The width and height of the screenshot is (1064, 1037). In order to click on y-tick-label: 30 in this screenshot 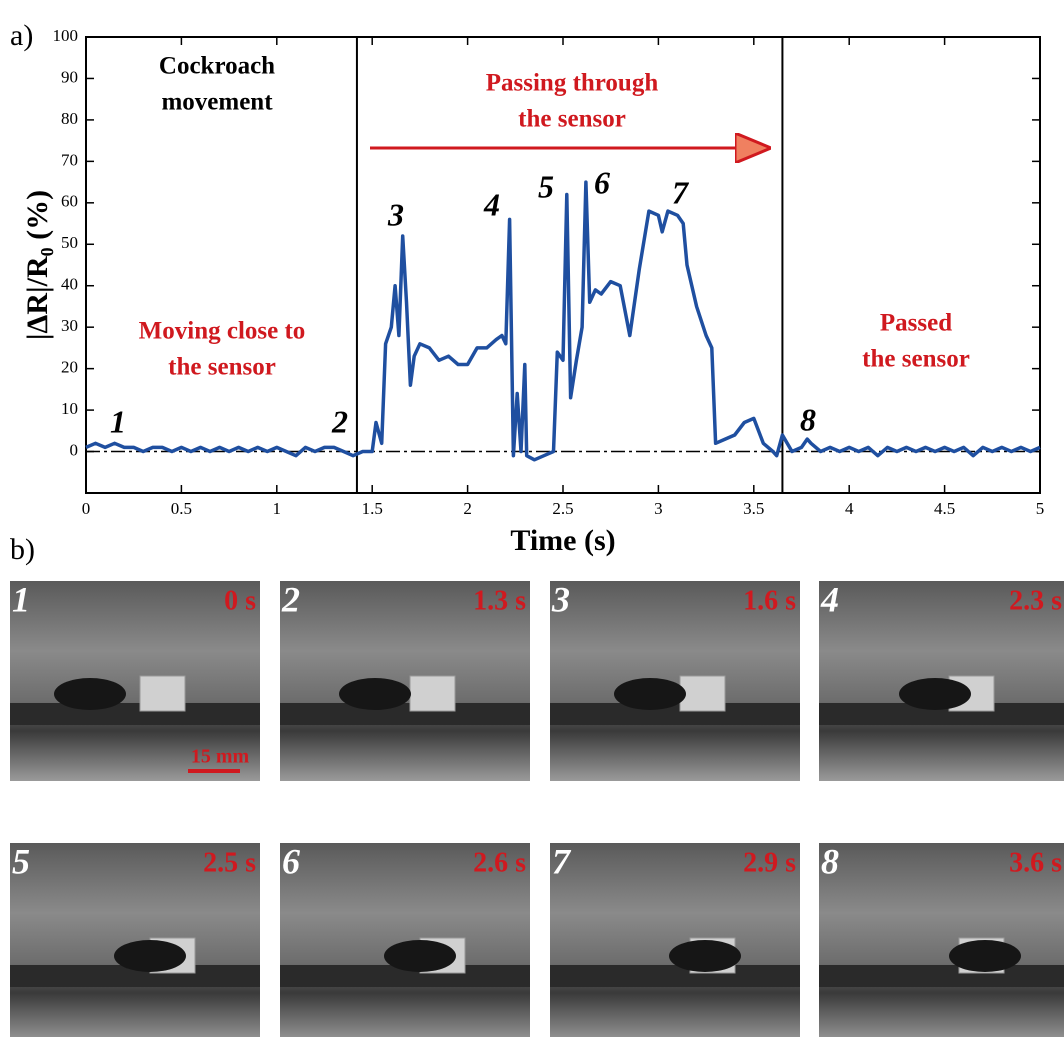, I will do `click(69, 325)`.